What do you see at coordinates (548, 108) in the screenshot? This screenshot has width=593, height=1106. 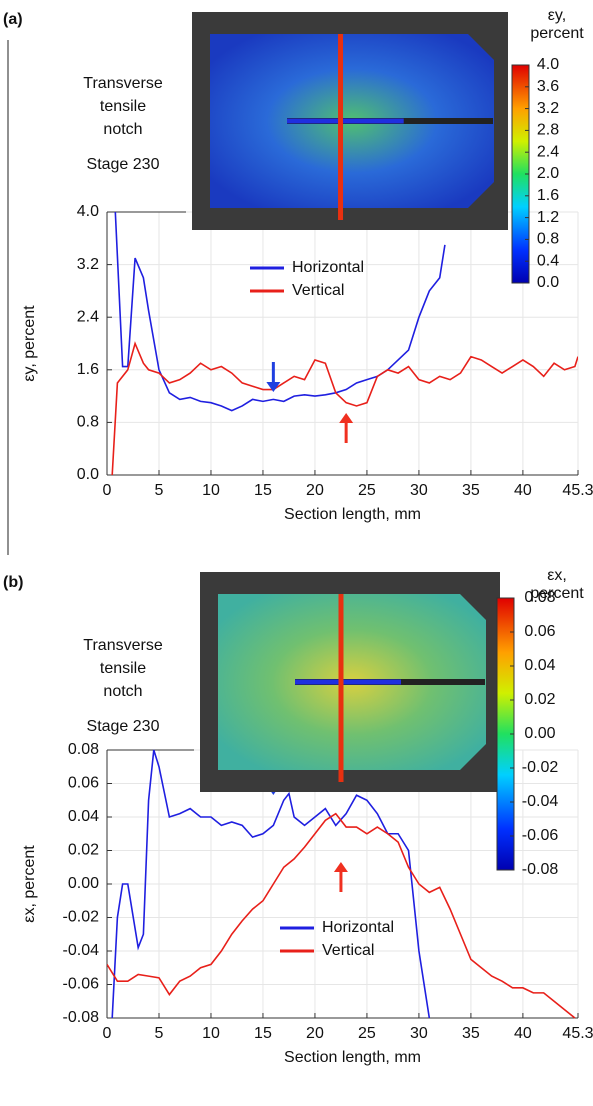 I see `colorbar-tick-label: 3.2` at bounding box center [548, 108].